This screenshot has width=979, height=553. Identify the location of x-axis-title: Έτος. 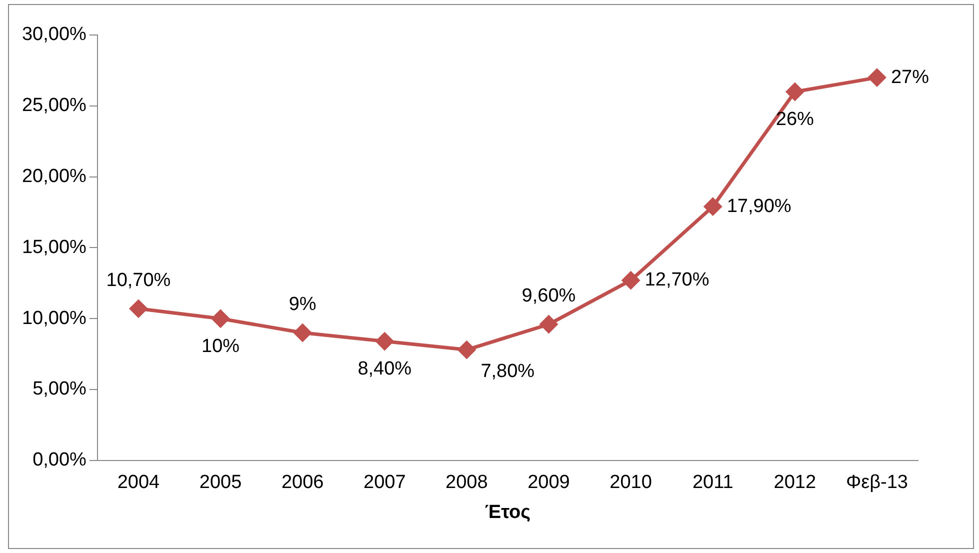
(507, 512).